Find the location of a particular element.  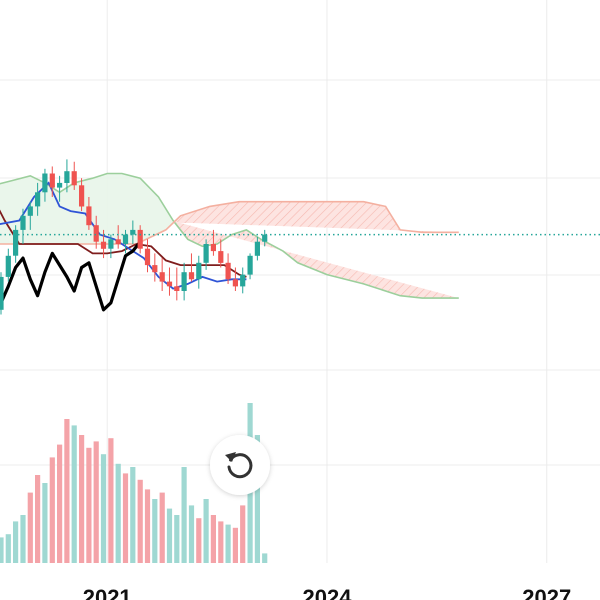

lagging-span-line is located at coordinates (71, 276).